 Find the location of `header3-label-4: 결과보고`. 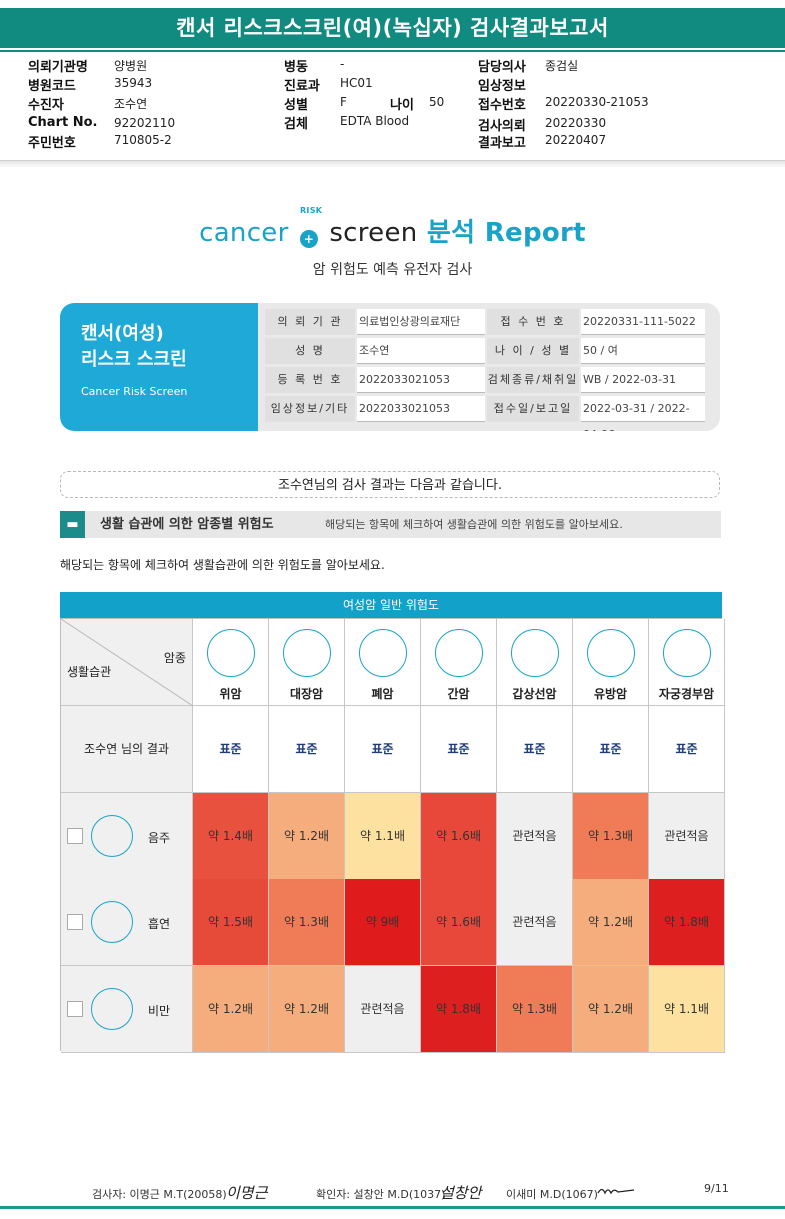

header3-label-4: 결과보고 is located at coordinates (502, 143).